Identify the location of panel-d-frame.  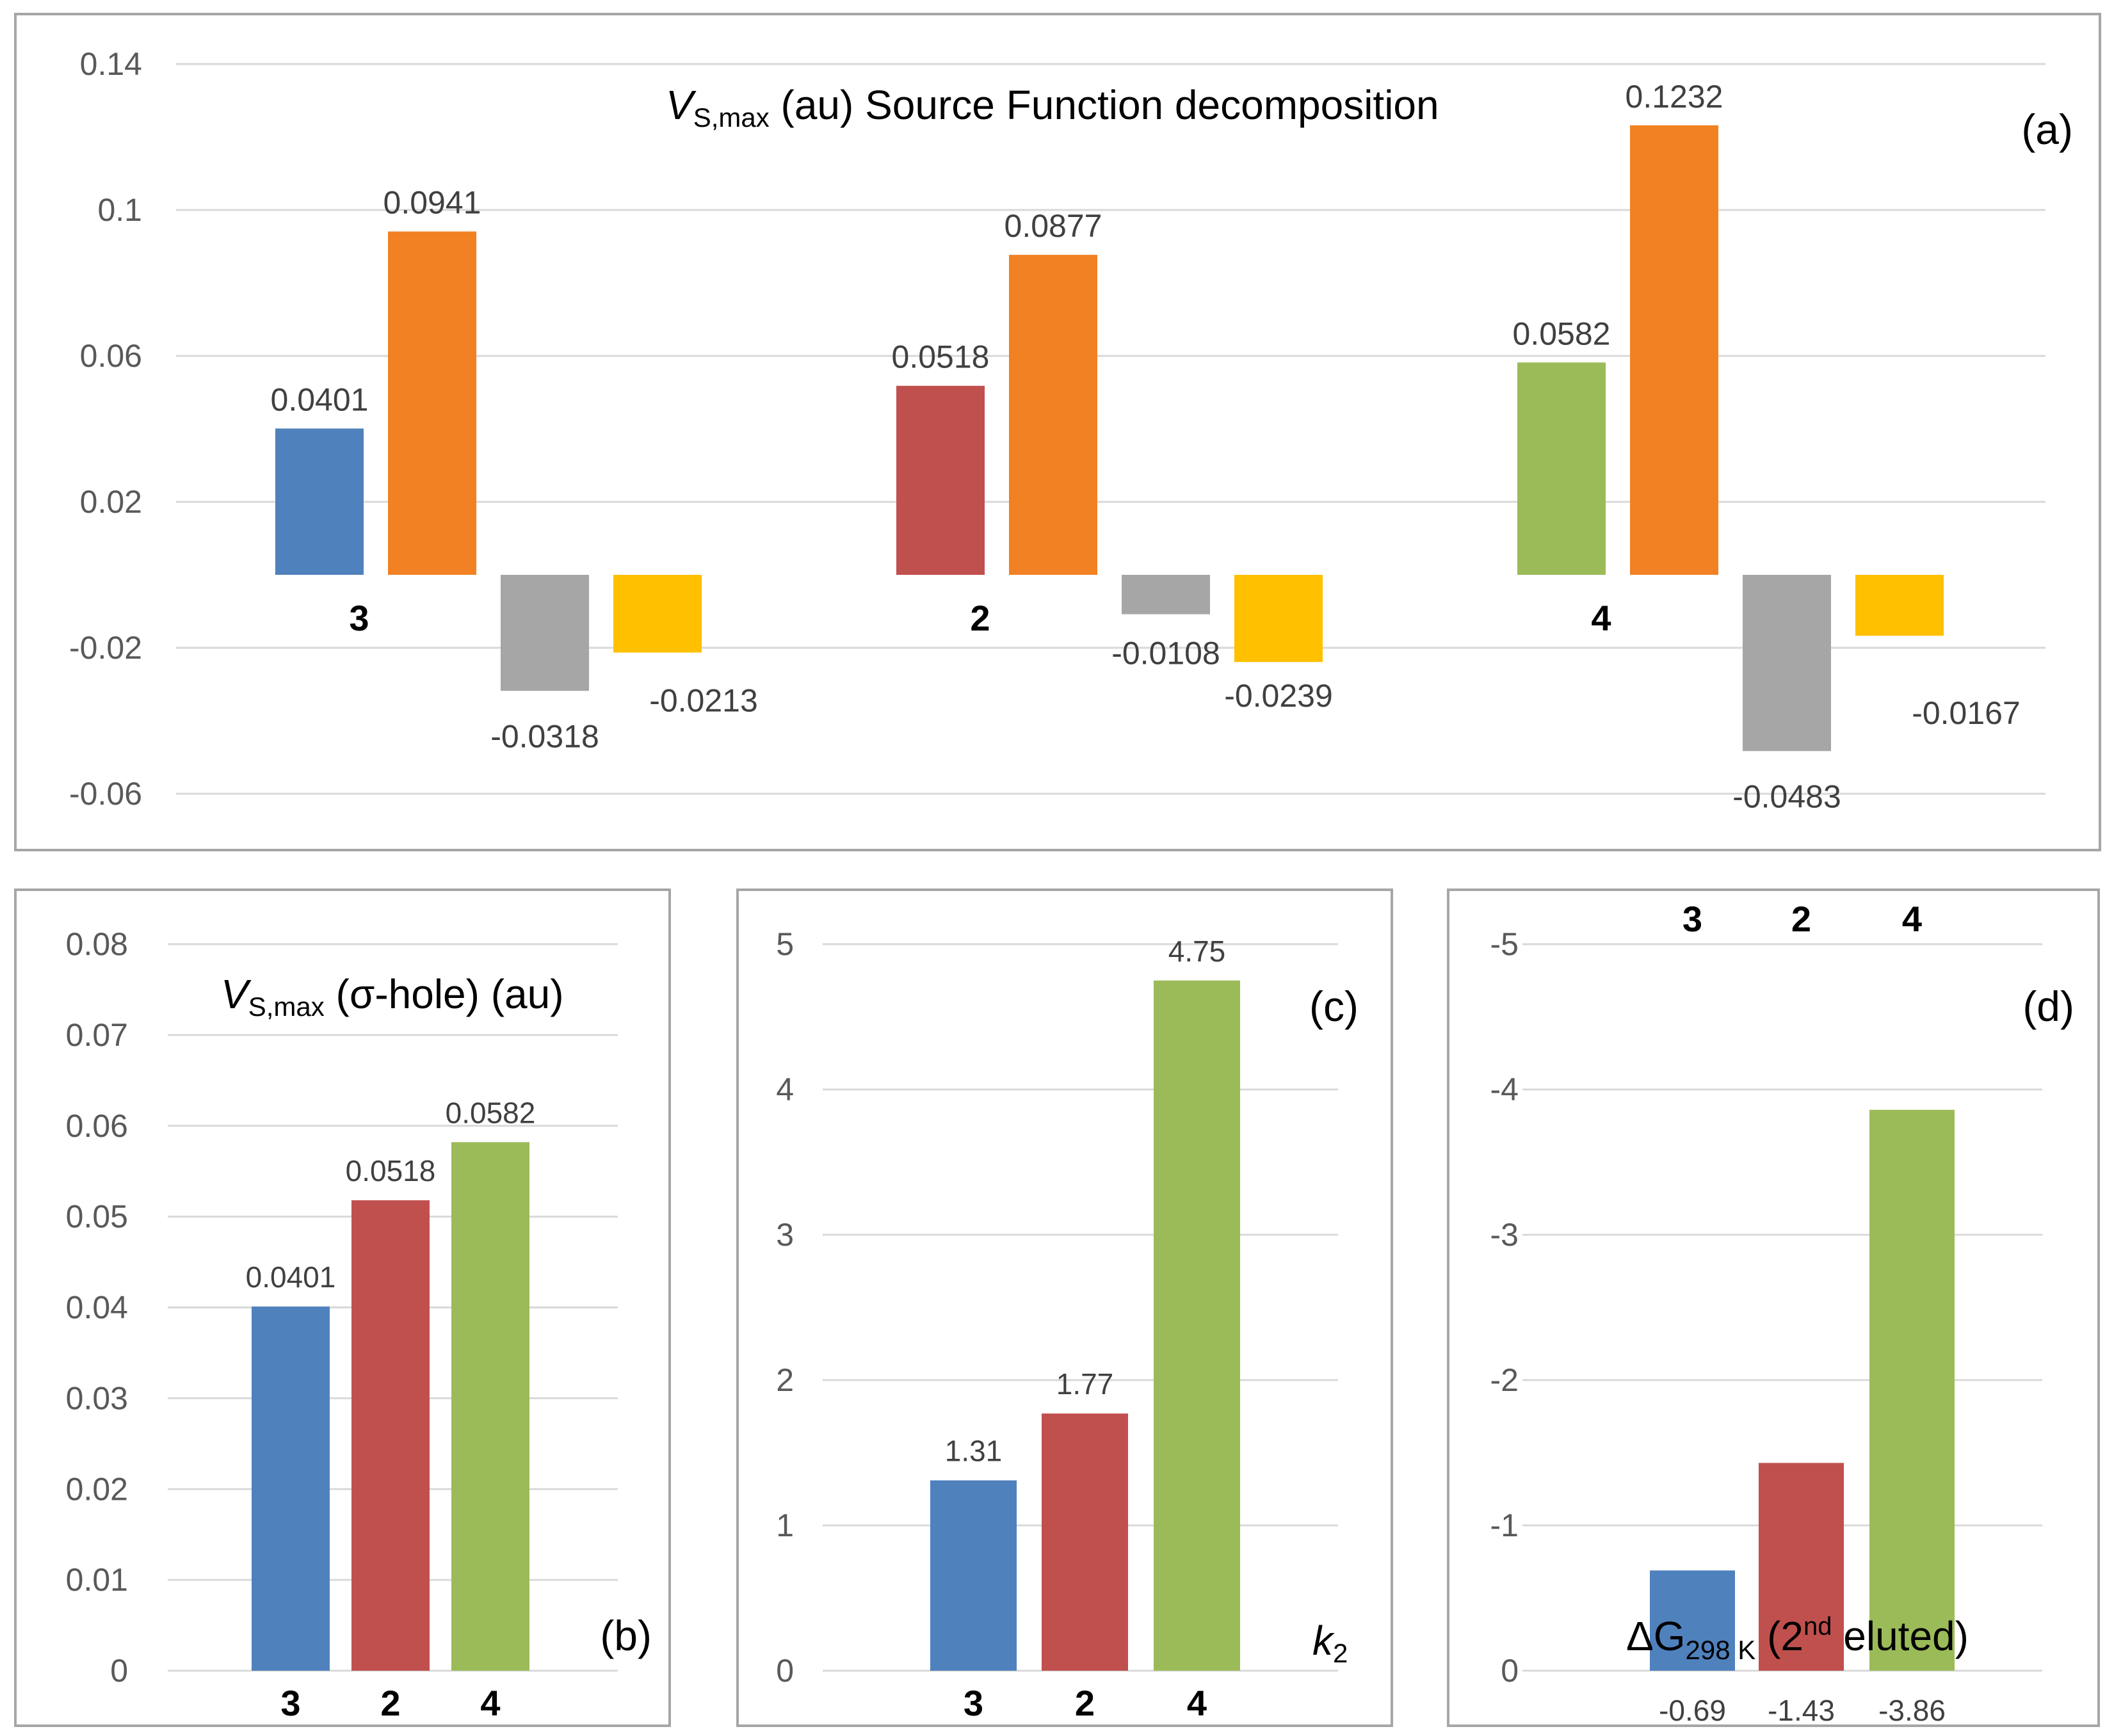
(1773, 1308).